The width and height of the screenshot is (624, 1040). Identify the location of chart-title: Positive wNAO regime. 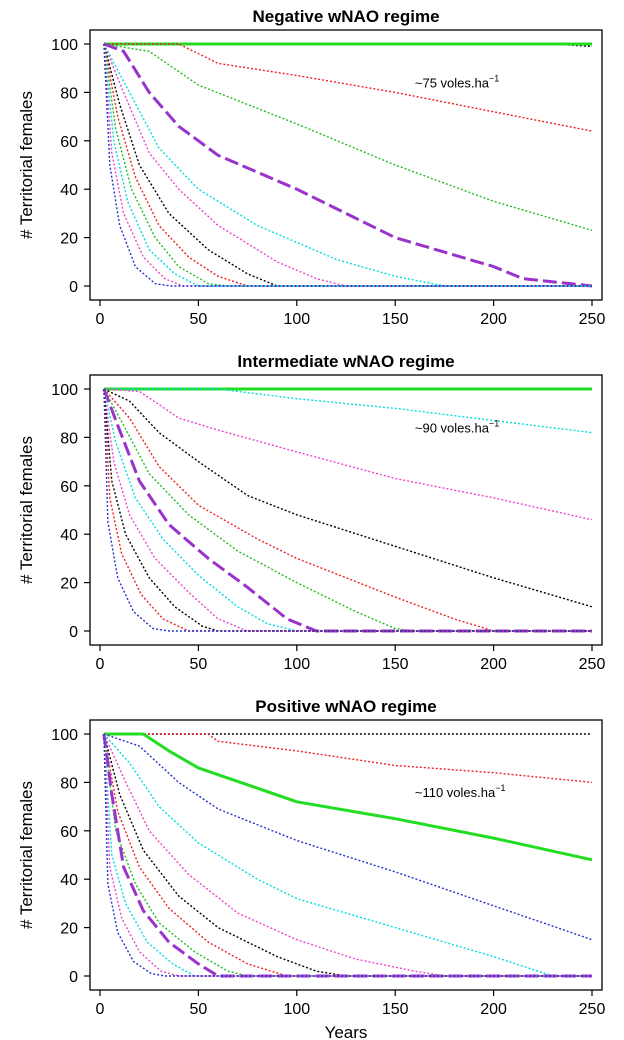
(345, 706).